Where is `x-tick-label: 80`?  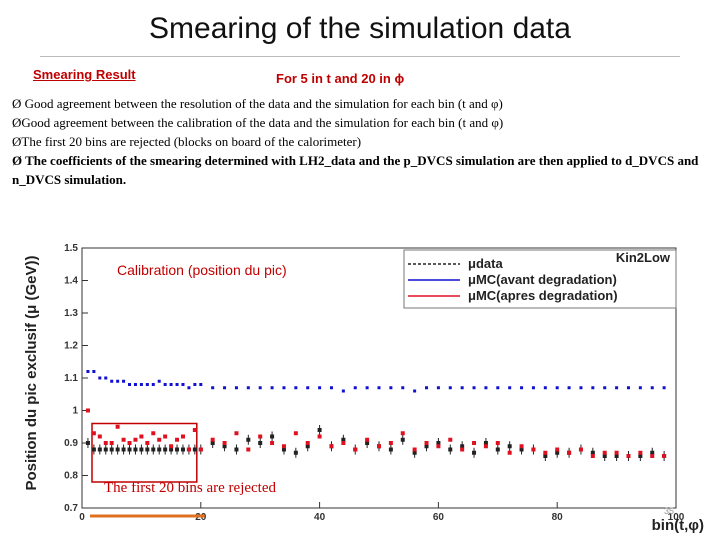
x-tick-label: 80 is located at coordinates (558, 517).